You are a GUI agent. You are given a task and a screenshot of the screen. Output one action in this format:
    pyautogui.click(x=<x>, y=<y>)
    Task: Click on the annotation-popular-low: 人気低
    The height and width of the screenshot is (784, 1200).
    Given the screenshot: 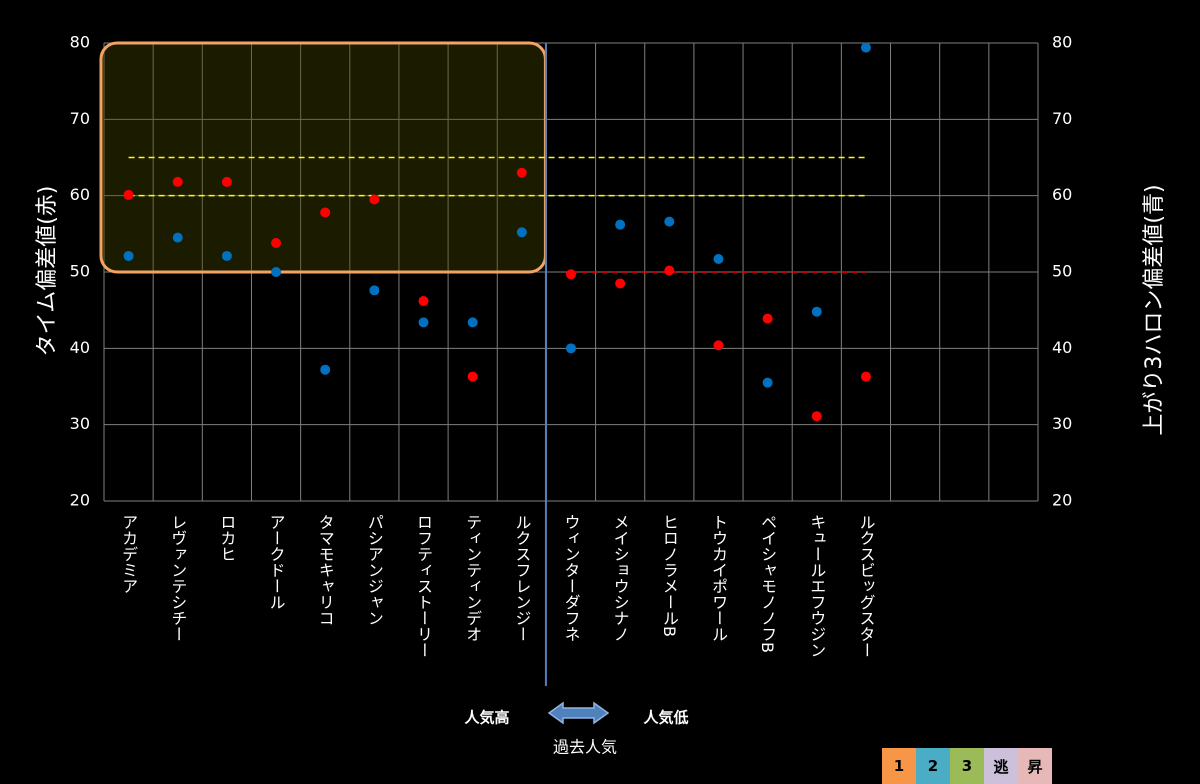 What is the action you would take?
    pyautogui.click(x=665, y=718)
    